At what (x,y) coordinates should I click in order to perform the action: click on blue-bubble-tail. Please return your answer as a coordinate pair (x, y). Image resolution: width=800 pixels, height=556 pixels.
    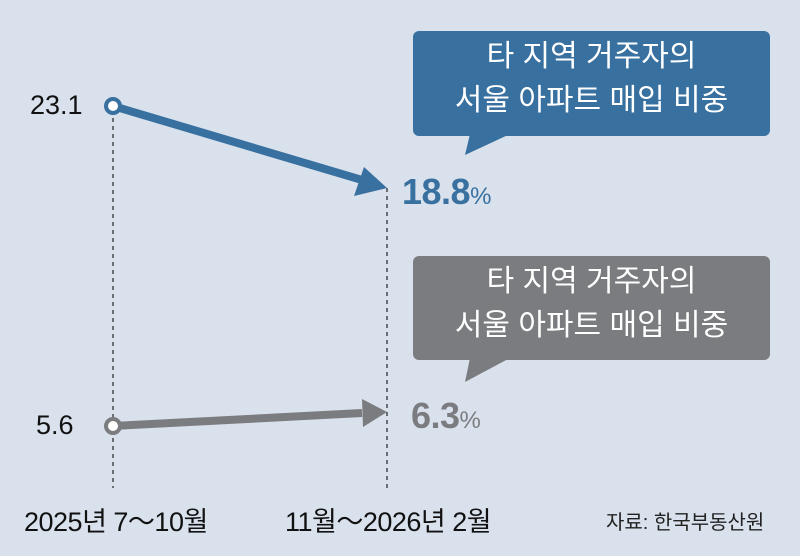
    Looking at the image, I should click on (487, 144).